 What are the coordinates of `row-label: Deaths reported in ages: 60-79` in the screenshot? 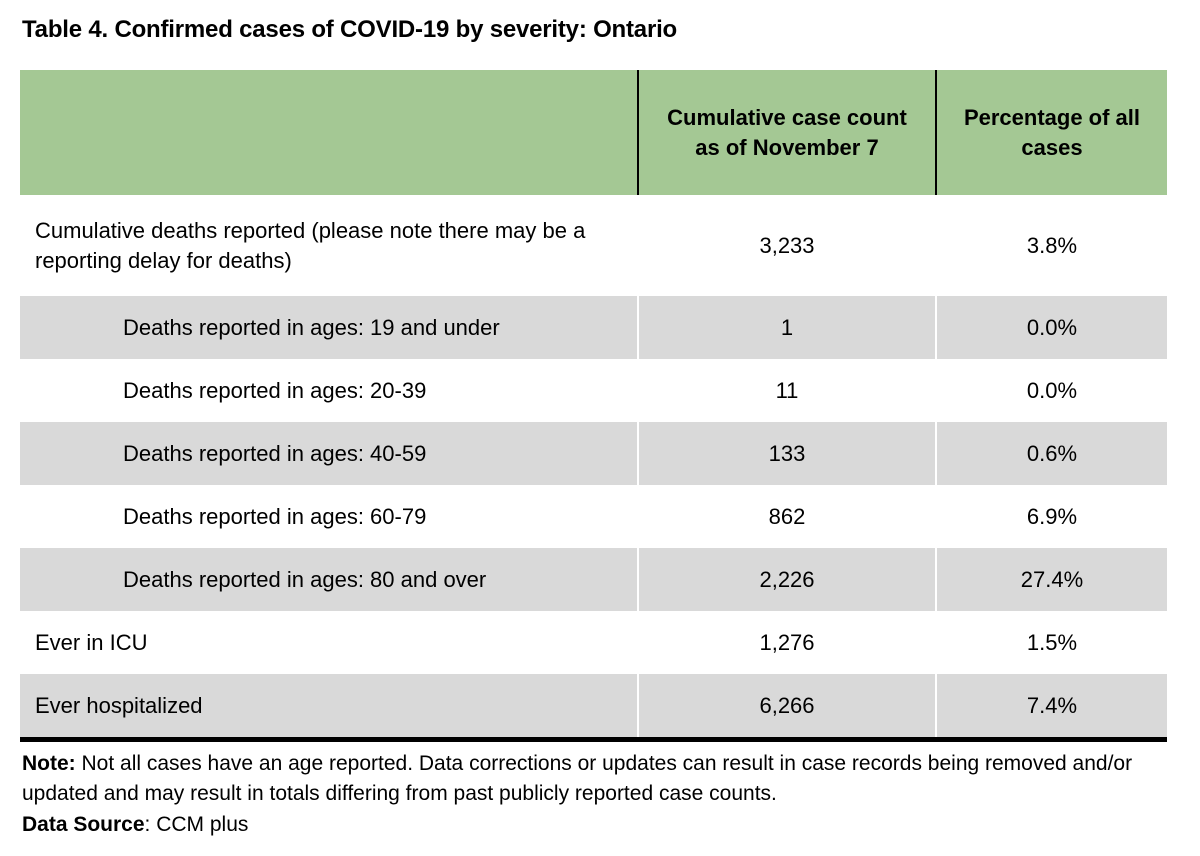 It's located at (275, 516).